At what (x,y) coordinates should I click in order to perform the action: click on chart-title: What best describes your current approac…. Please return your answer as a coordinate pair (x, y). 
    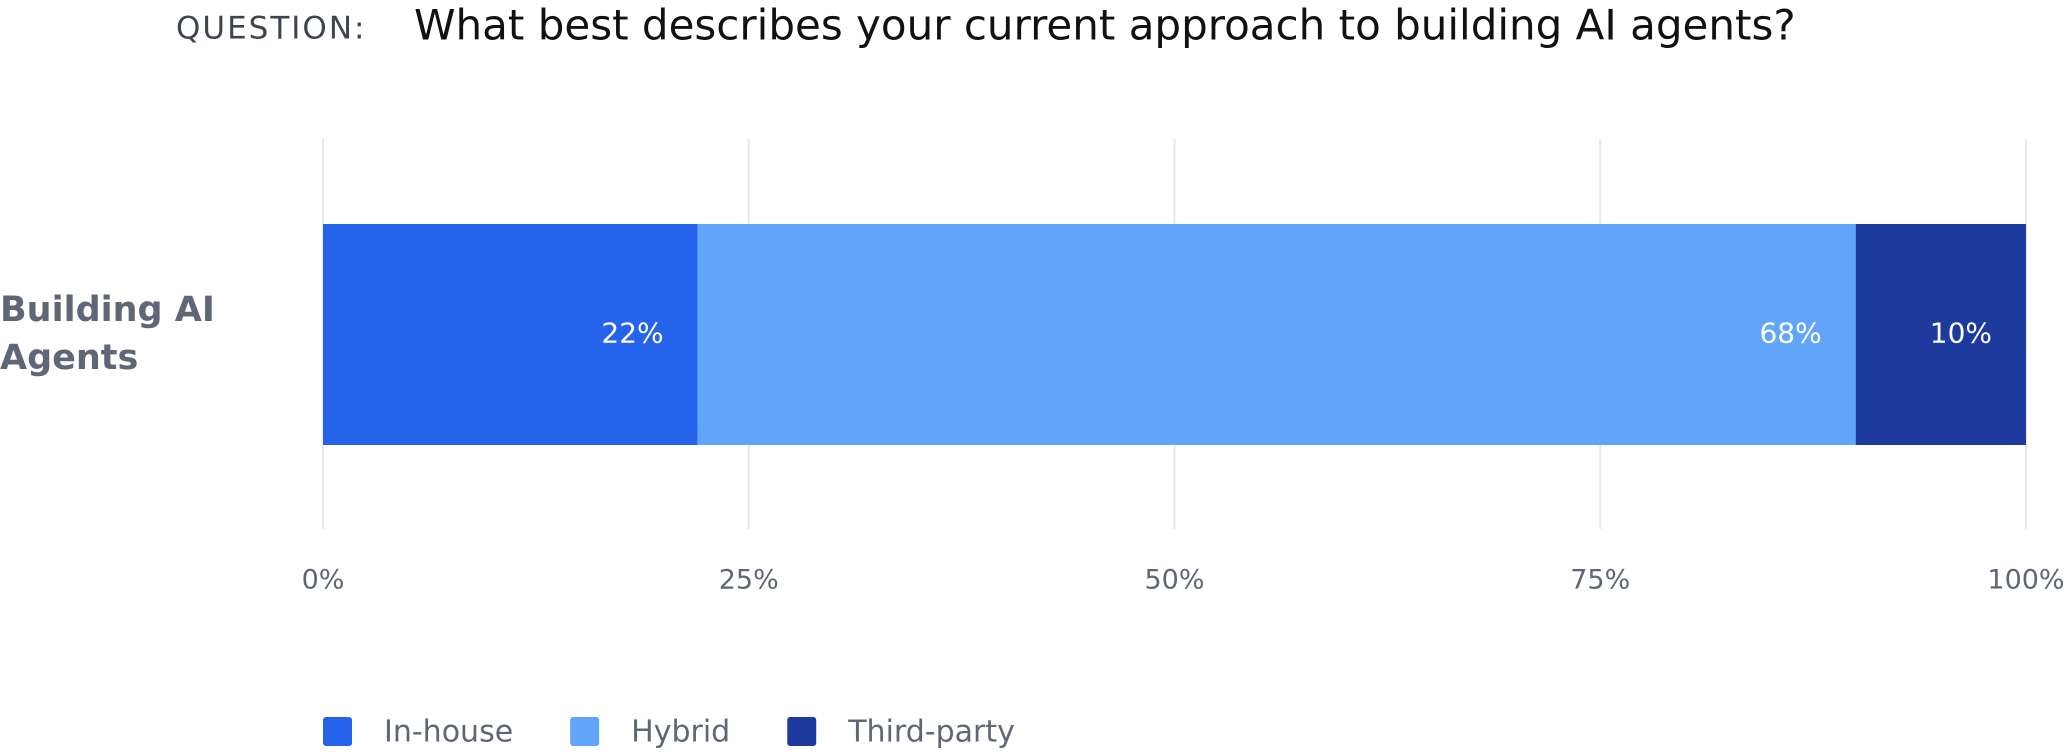
    Looking at the image, I should click on (1105, 25).